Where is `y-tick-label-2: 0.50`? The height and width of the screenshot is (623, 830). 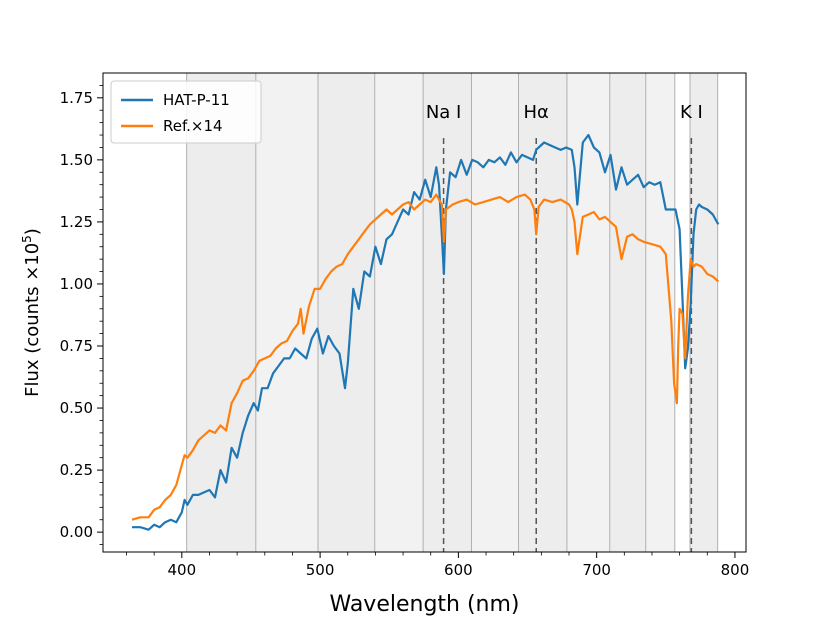
y-tick-label-2: 0.50 is located at coordinates (76, 408).